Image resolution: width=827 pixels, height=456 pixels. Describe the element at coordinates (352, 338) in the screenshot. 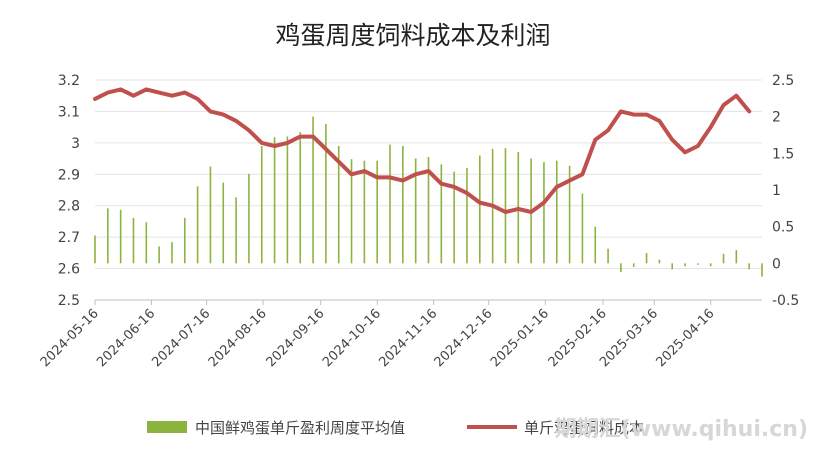

I see `x-tick-label: 2024-10-16` at that location.